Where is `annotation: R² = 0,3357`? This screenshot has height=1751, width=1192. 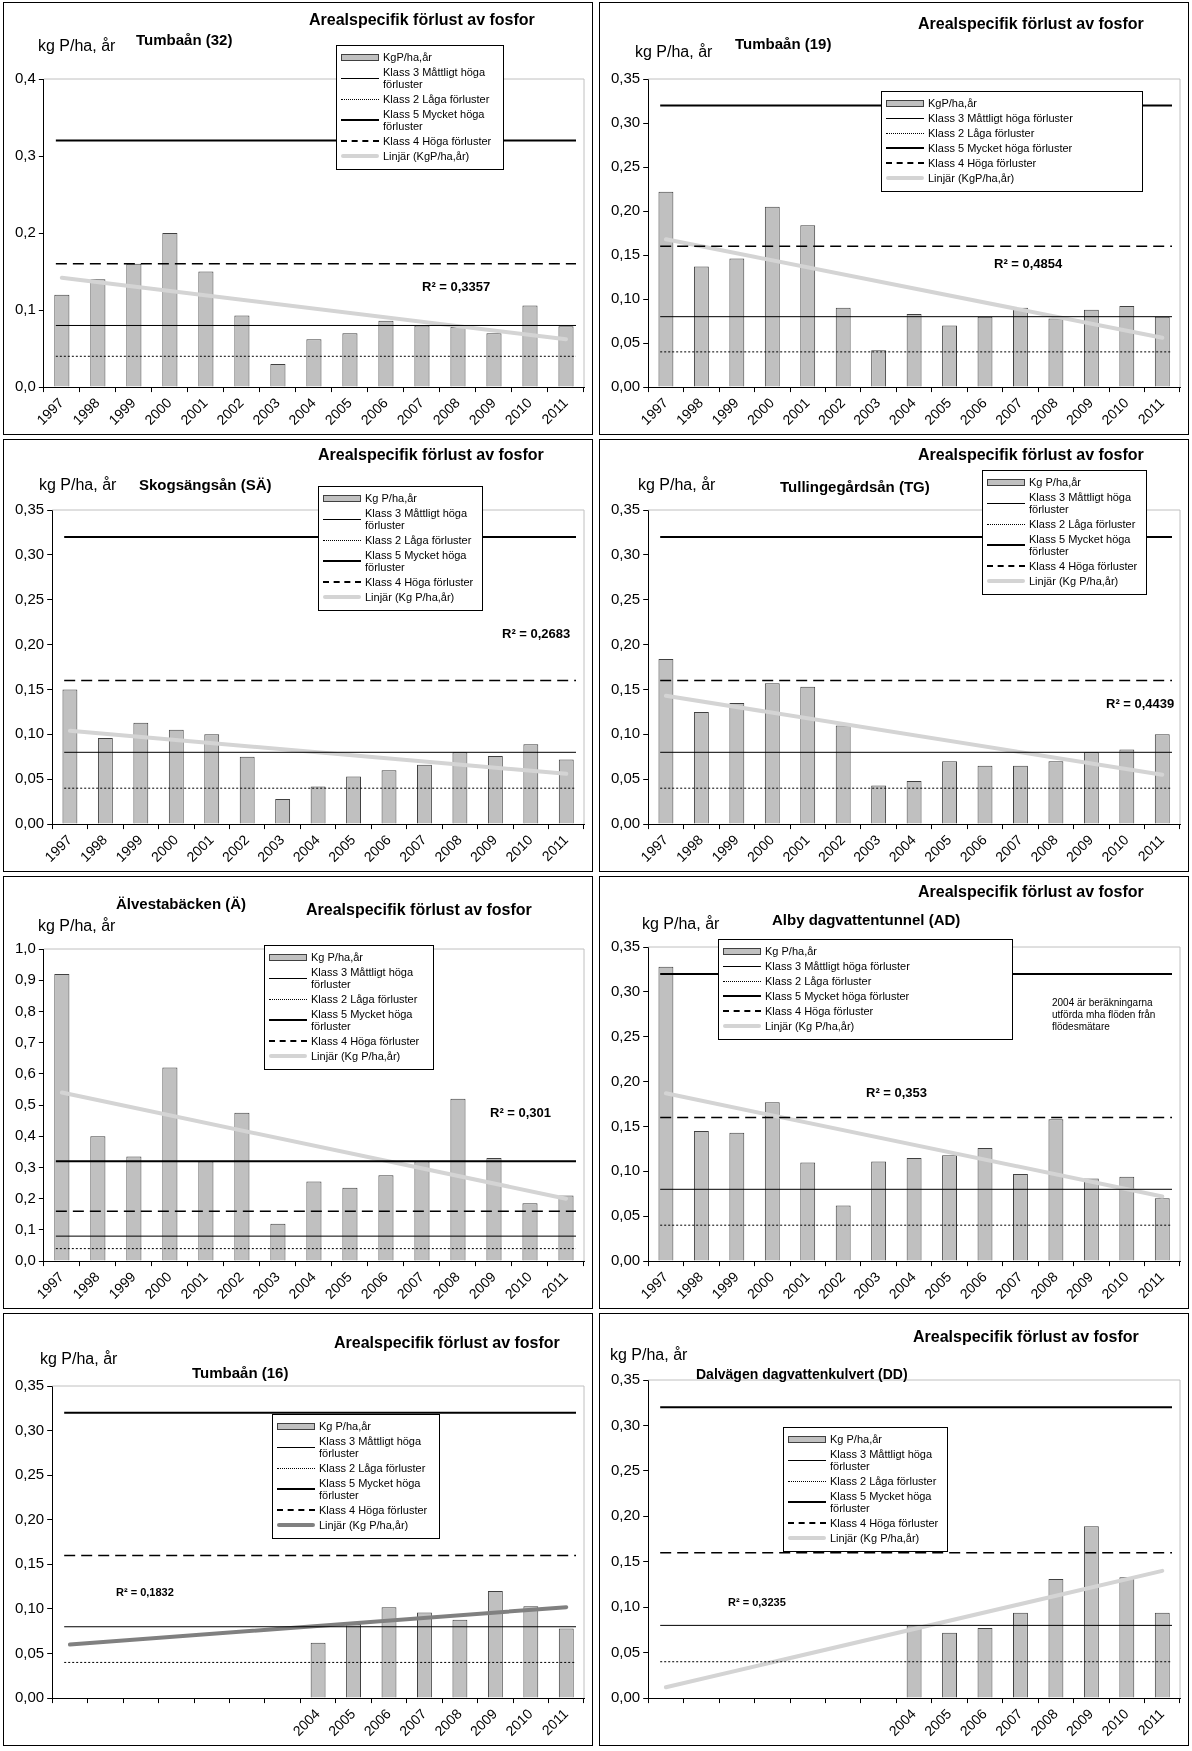
annotation: R² = 0,3357 is located at coordinates (456, 286).